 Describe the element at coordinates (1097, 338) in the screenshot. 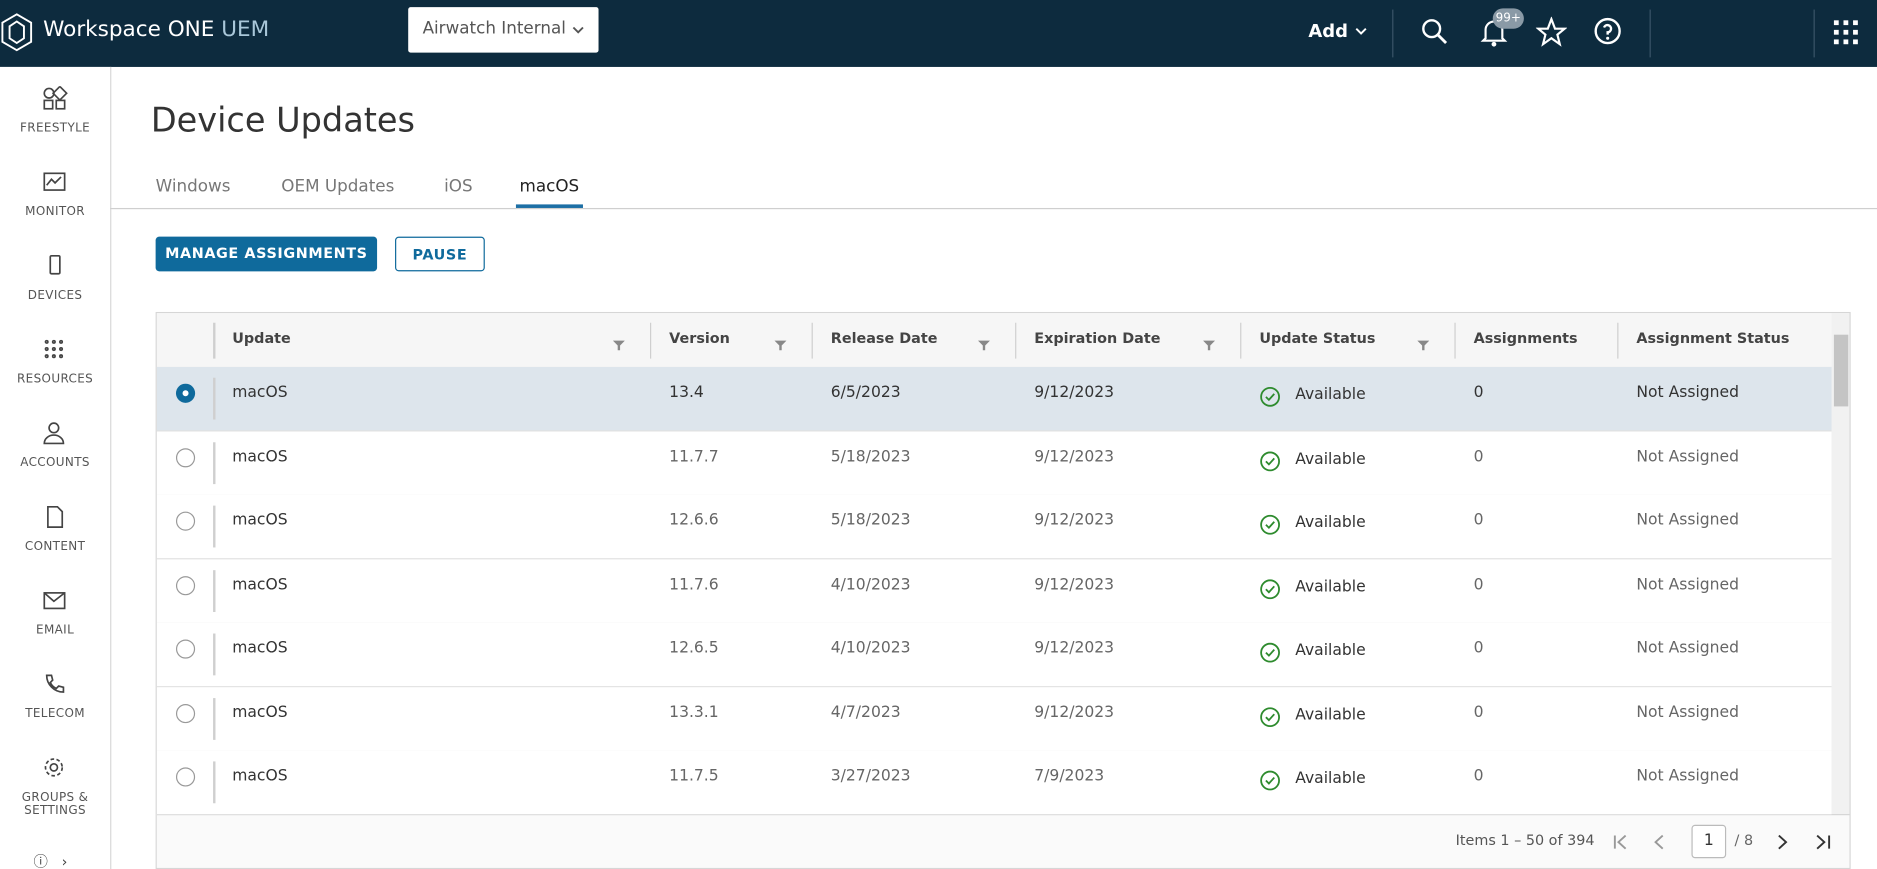

I see `column-header: Expiration Date` at that location.